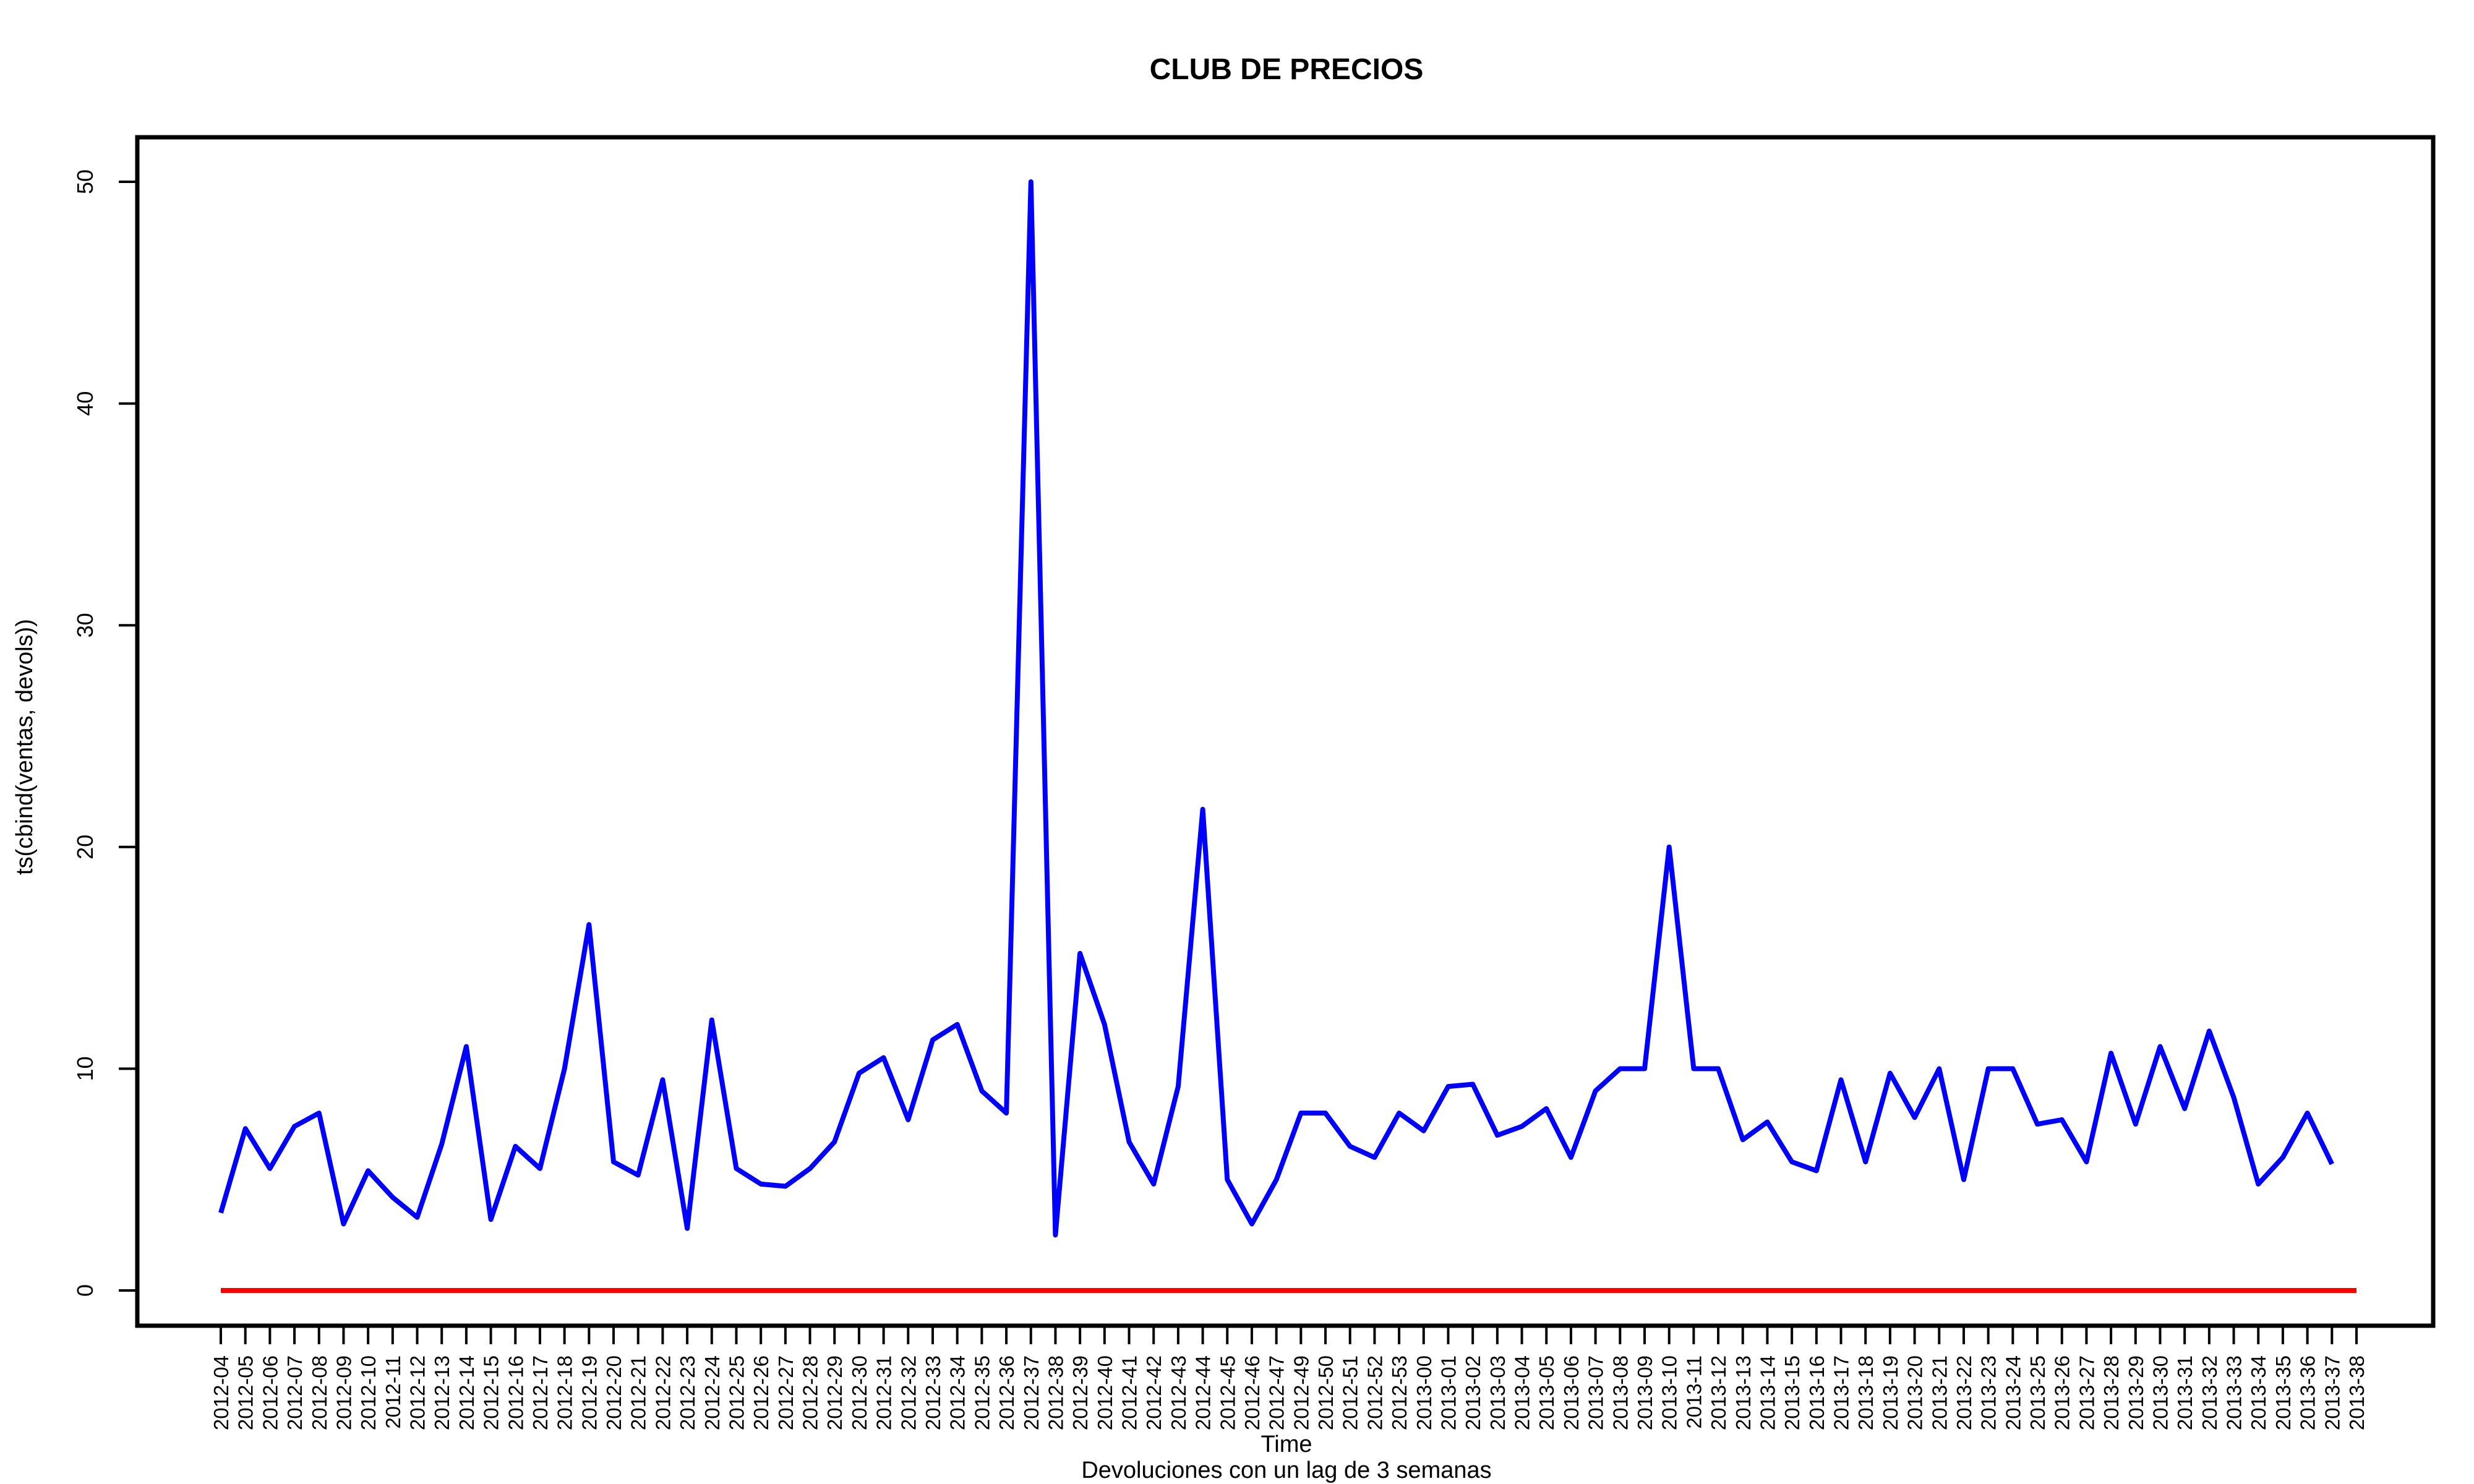  What do you see at coordinates (85, 1068) in the screenshot?
I see `y-tick-label: 10` at bounding box center [85, 1068].